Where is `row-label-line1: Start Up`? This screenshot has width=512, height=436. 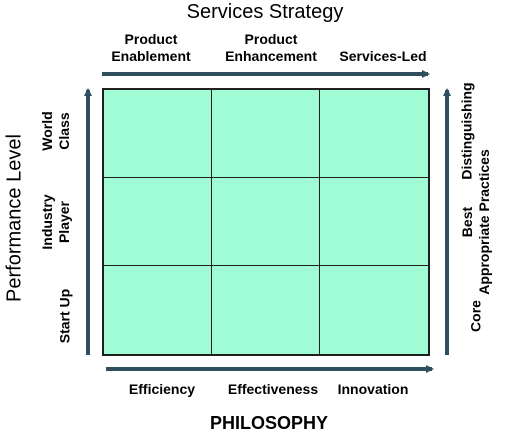 row-label-line1: Start Up is located at coordinates (64, 316).